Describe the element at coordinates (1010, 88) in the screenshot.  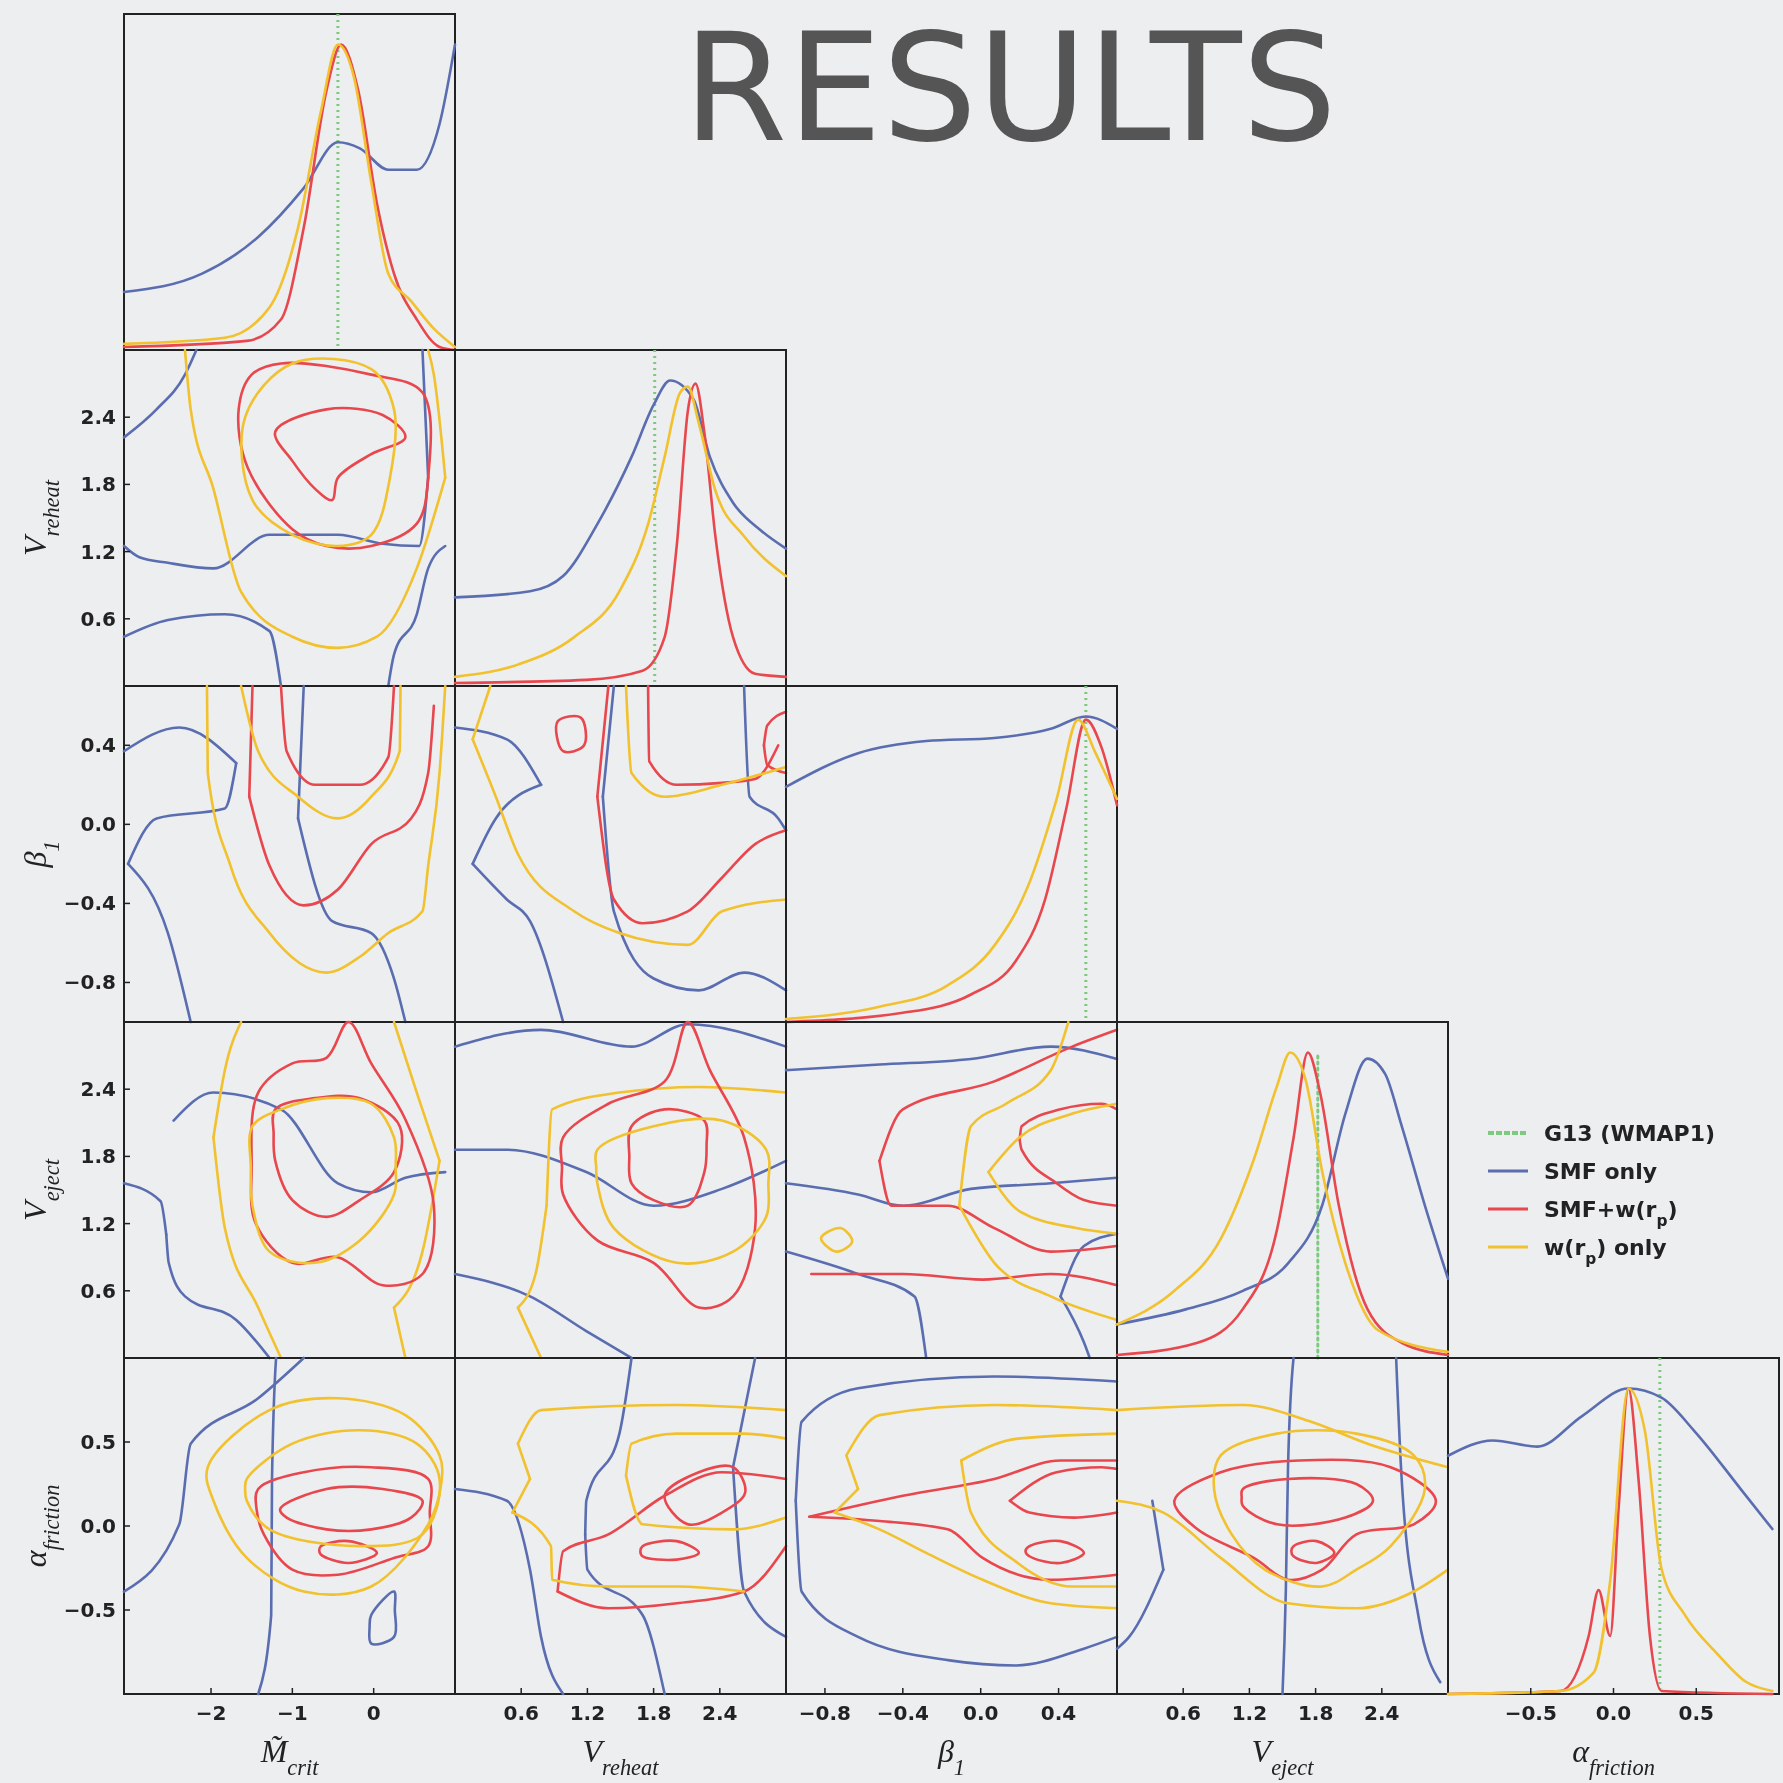
I see `text: RESULTS` at that location.